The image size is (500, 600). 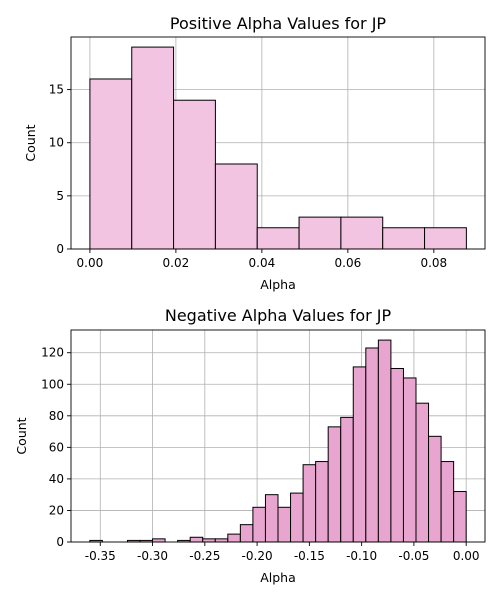 I want to click on y-ticks: 0 5 10 15, so click(x=60, y=169).